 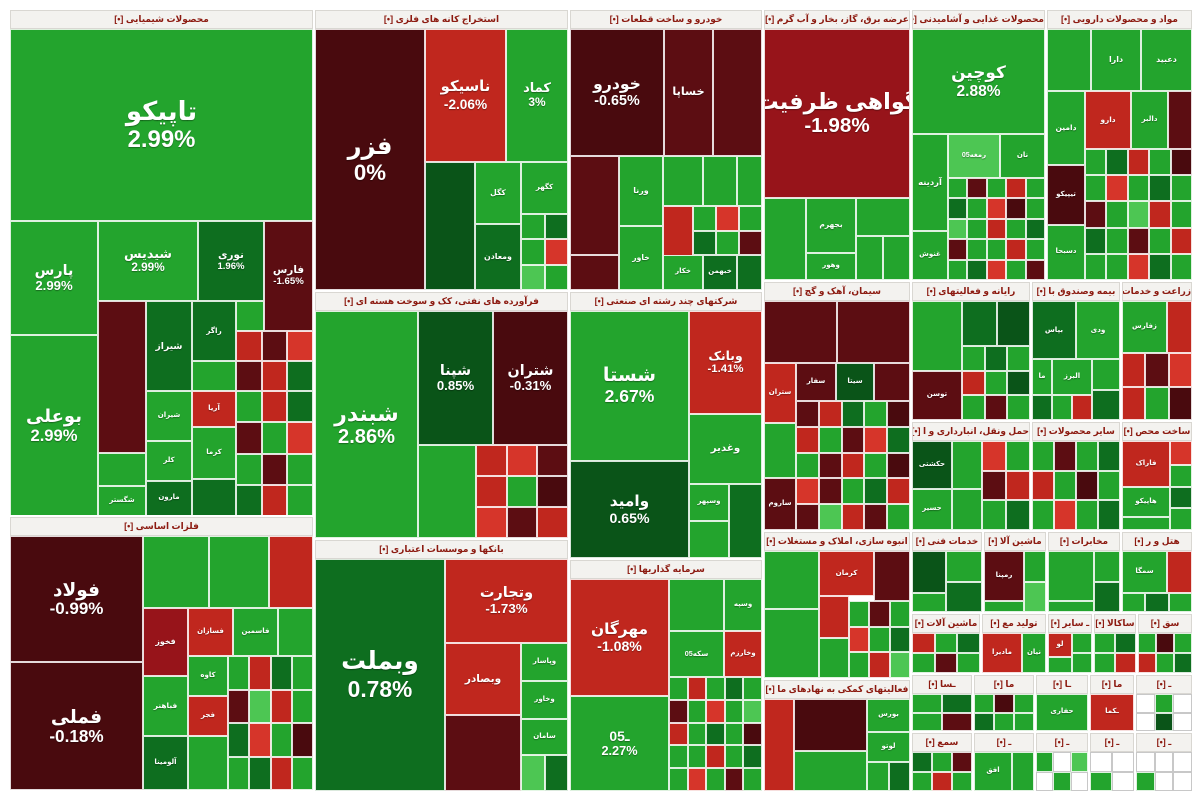 What do you see at coordinates (1060, 645) in the screenshot?
I see `stock-tile: لو` at bounding box center [1060, 645].